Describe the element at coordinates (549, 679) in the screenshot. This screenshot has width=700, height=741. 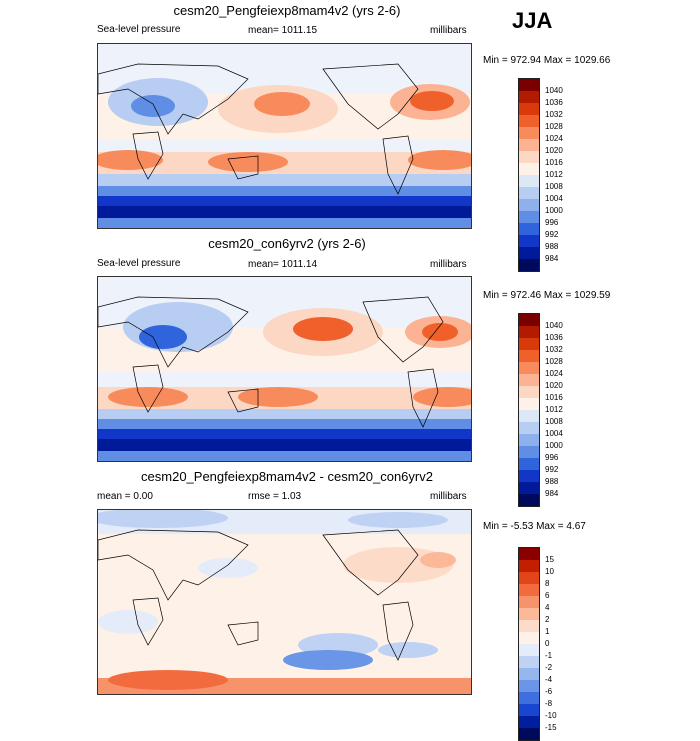
I see `panel3-colorbar-label: -4` at that location.